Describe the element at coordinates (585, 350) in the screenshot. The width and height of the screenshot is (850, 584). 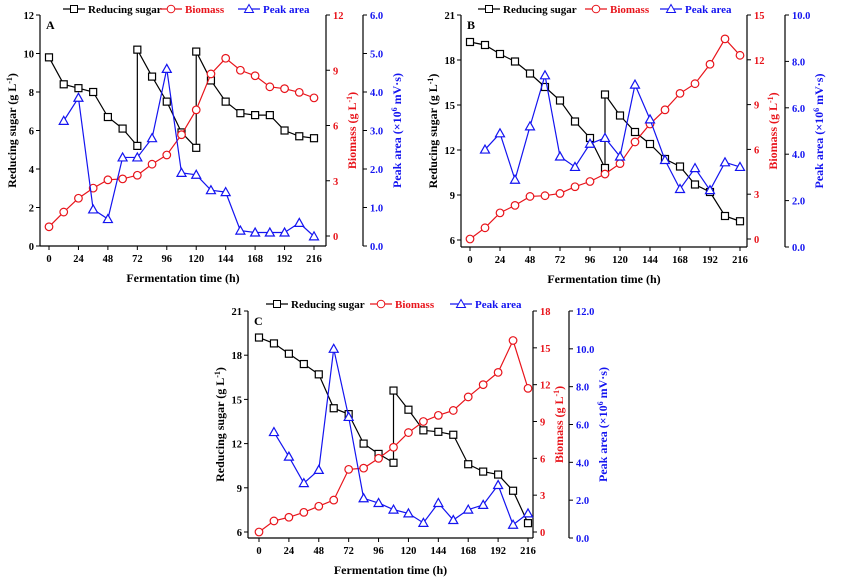
I see `peak-tick-label: 10.0` at that location.